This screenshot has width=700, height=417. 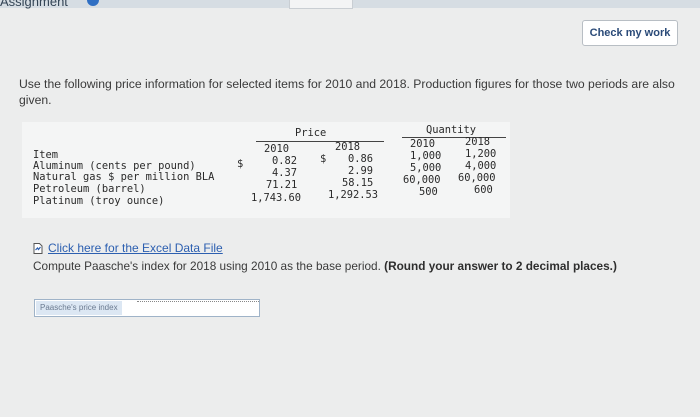 I want to click on table-cell: 0.82, so click(x=285, y=161).